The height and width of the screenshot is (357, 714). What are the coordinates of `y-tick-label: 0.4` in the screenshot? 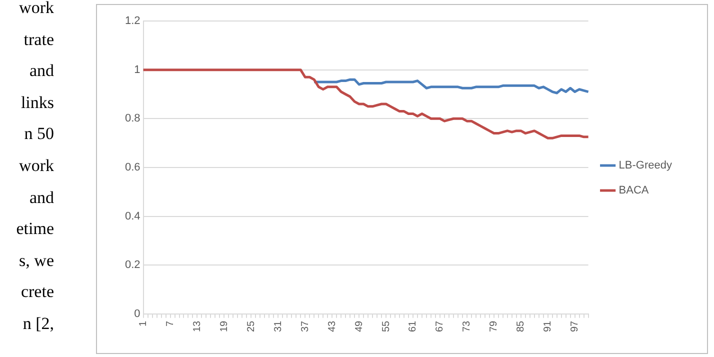 It's located at (132, 216).